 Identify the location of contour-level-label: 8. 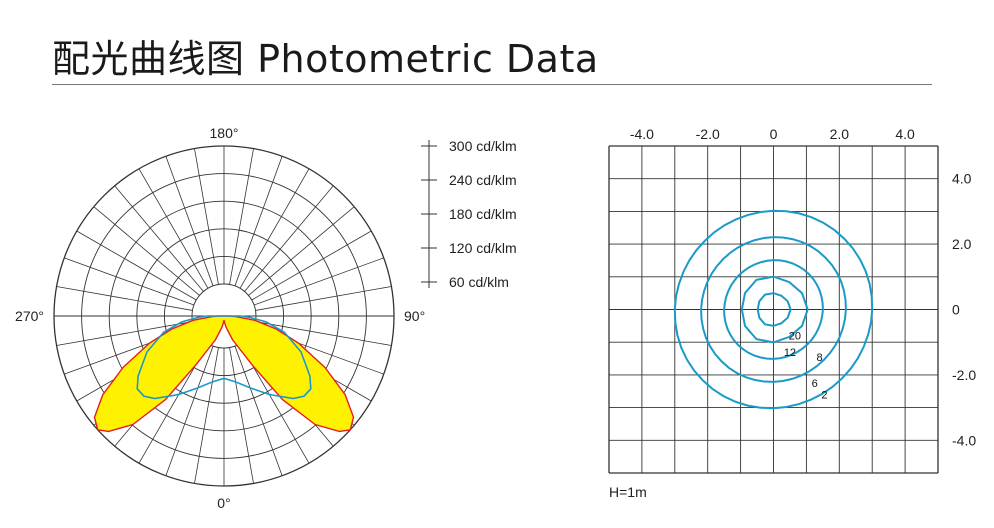
(819, 358).